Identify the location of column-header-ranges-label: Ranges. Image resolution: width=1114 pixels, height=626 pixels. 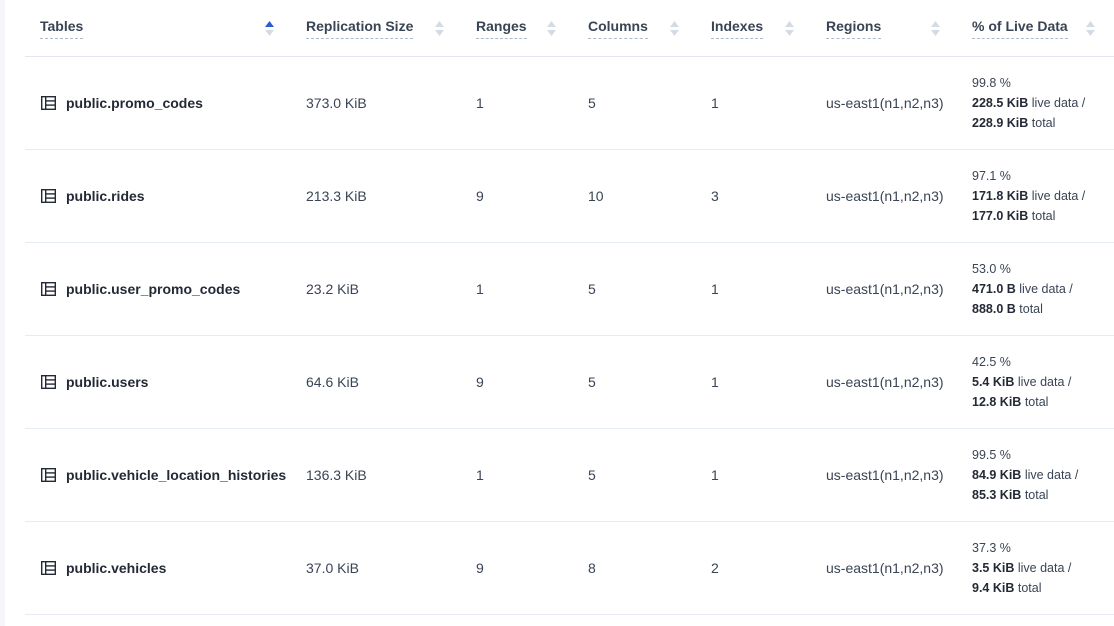
(501, 28).